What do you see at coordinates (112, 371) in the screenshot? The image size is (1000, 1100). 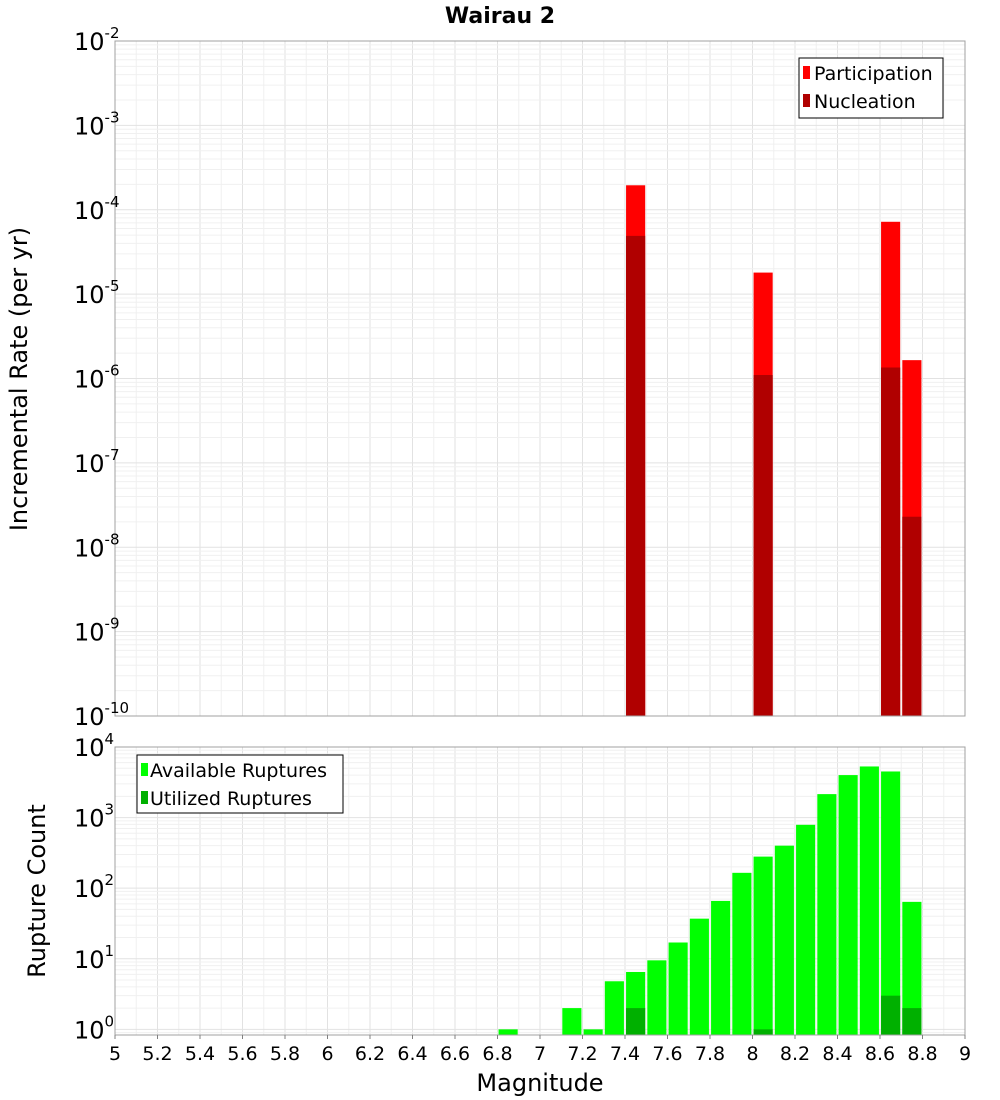 I see `tick-exponent: -6` at bounding box center [112, 371].